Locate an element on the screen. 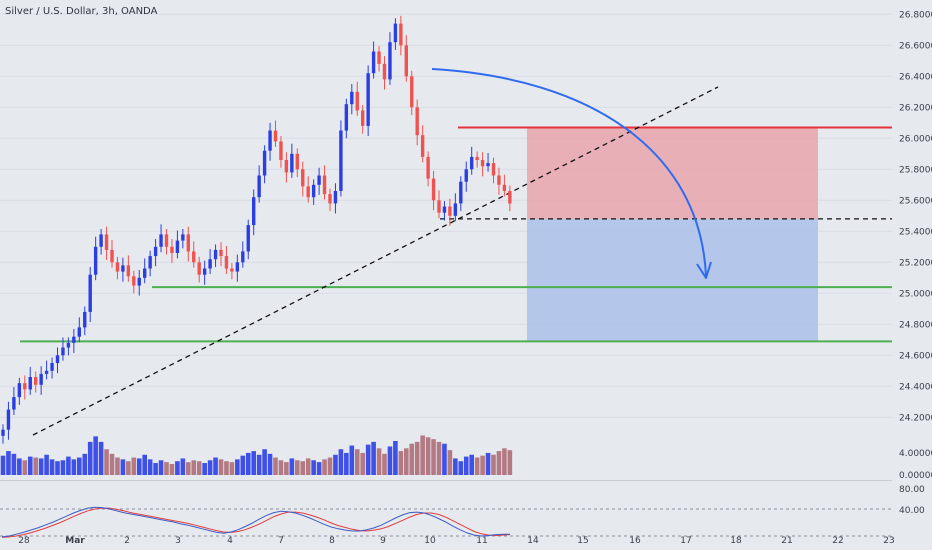 The image size is (932, 550). time-axis: 28 Mar 2 3 4 7 8 9 10 11 14 15 16 17 18 21 22 23 is located at coordinates (456, 541).